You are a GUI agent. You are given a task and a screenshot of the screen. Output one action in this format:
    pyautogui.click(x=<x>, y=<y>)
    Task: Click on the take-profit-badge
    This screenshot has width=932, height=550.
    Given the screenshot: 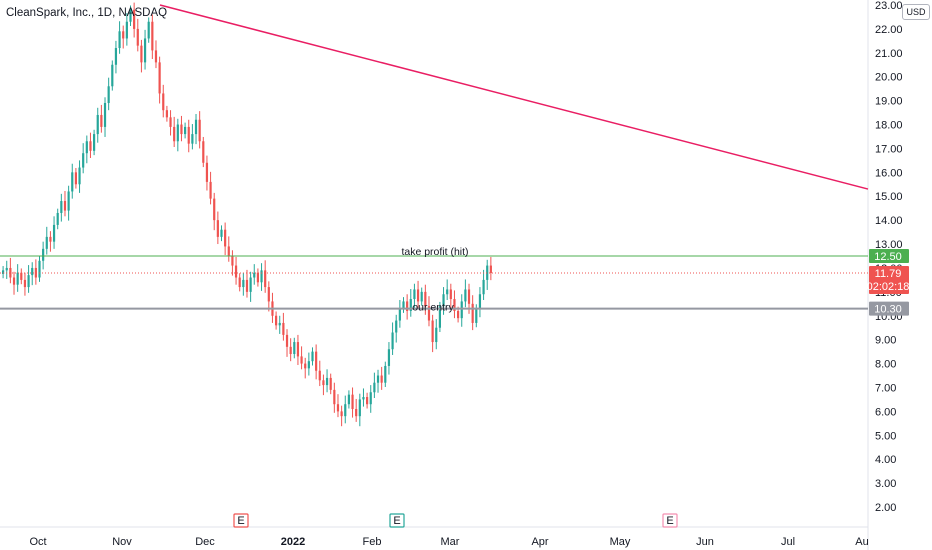 What is the action you would take?
    pyautogui.click(x=889, y=256)
    